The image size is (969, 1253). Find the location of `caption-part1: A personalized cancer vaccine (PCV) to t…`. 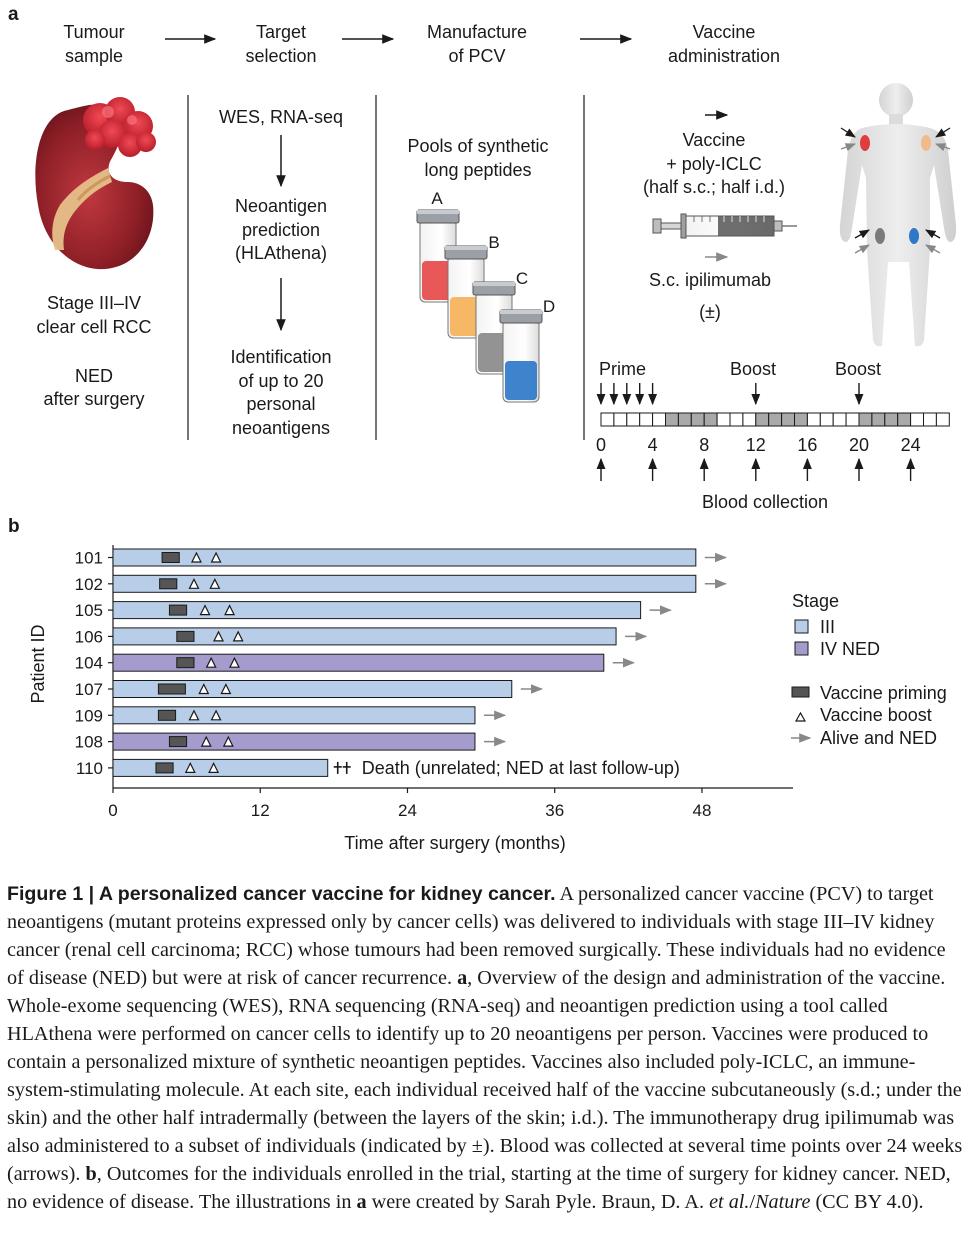

caption-part1: A personalized cancer vaccine (PCV) to t… is located at coordinates (476, 936).